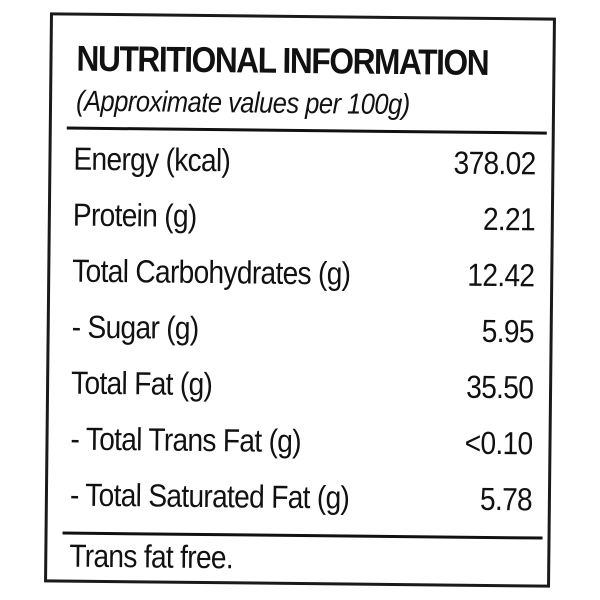  I want to click on nutrient-name: - Sugar (g), so click(135, 327).